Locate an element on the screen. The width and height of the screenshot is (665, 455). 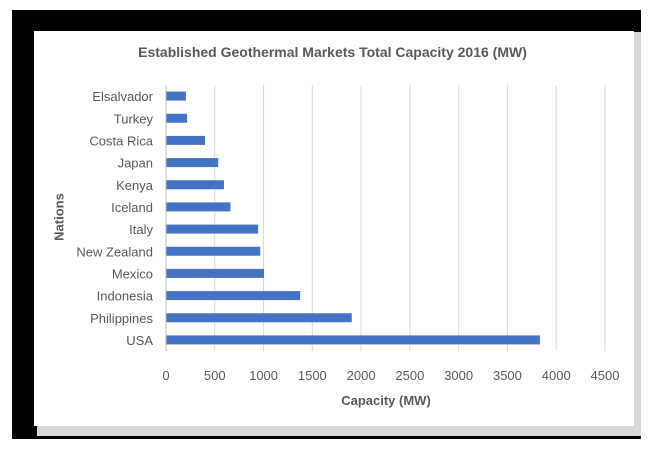
y-tick-label: Elsalvador is located at coordinates (122, 96).